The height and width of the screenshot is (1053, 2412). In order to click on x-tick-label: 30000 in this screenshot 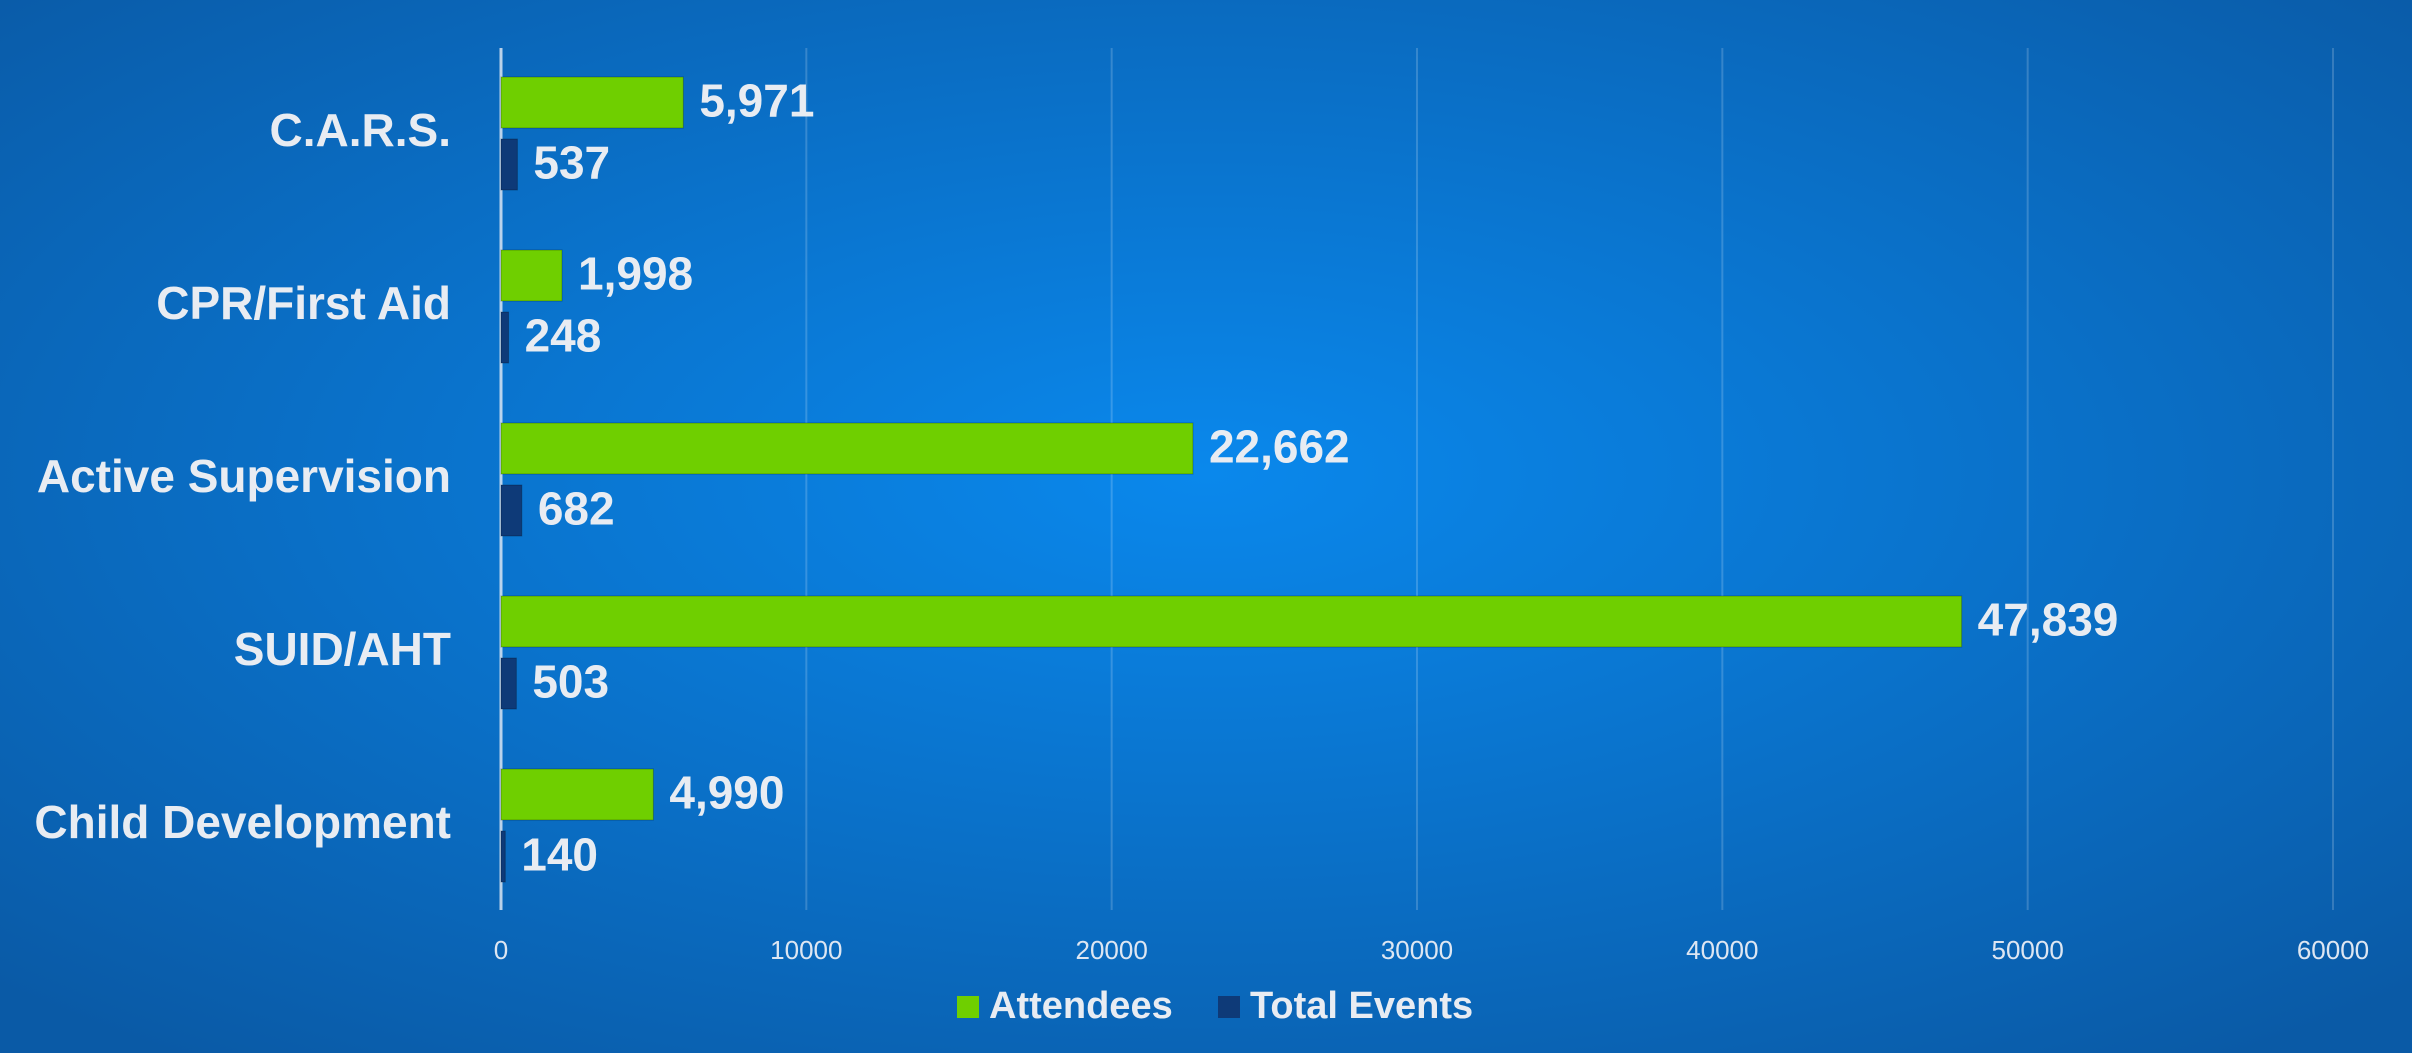, I will do `click(1417, 950)`.